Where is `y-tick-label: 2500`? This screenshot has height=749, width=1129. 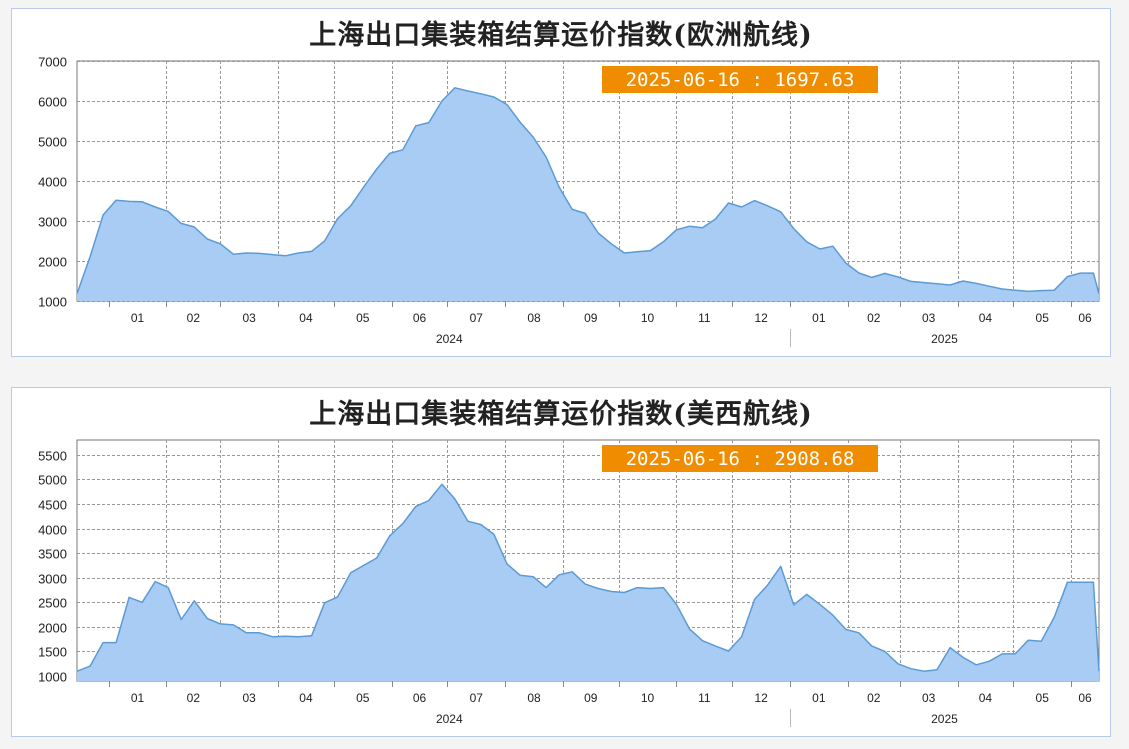
y-tick-label: 2500 is located at coordinates (52, 603).